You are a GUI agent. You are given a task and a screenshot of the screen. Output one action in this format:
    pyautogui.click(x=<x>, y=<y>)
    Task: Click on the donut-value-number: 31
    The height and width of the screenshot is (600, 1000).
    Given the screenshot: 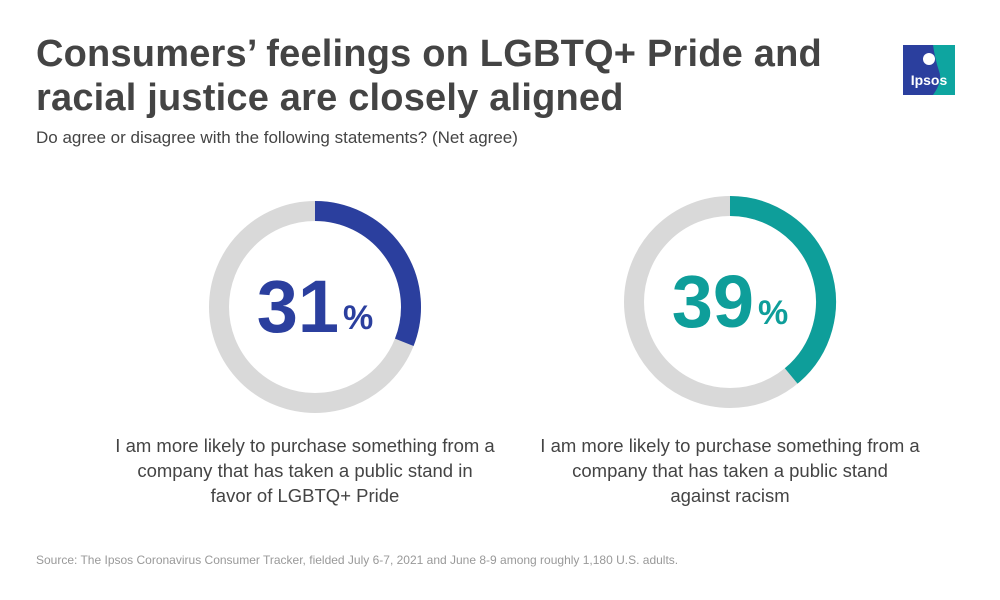 What is the action you would take?
    pyautogui.click(x=298, y=306)
    